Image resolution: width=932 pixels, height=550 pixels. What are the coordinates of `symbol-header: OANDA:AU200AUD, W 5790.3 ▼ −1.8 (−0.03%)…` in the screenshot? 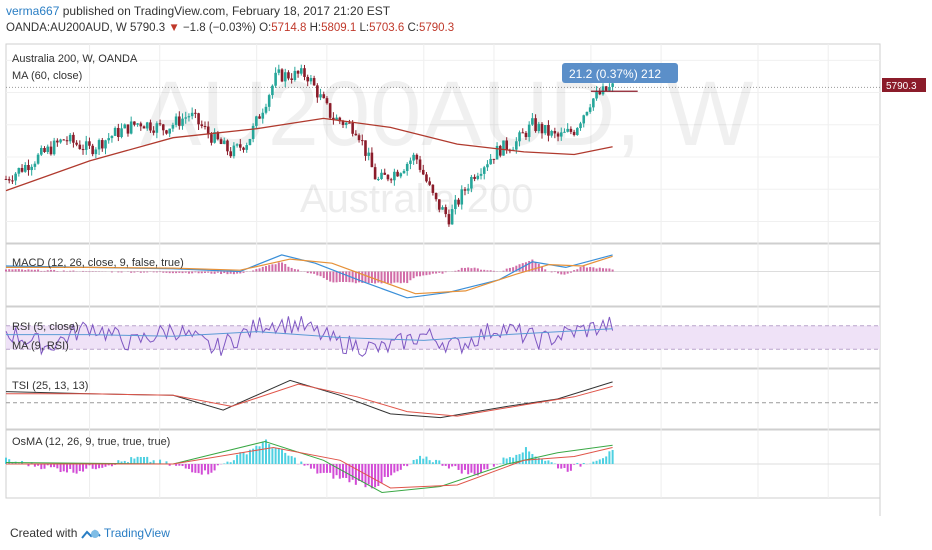 It's located at (230, 28).